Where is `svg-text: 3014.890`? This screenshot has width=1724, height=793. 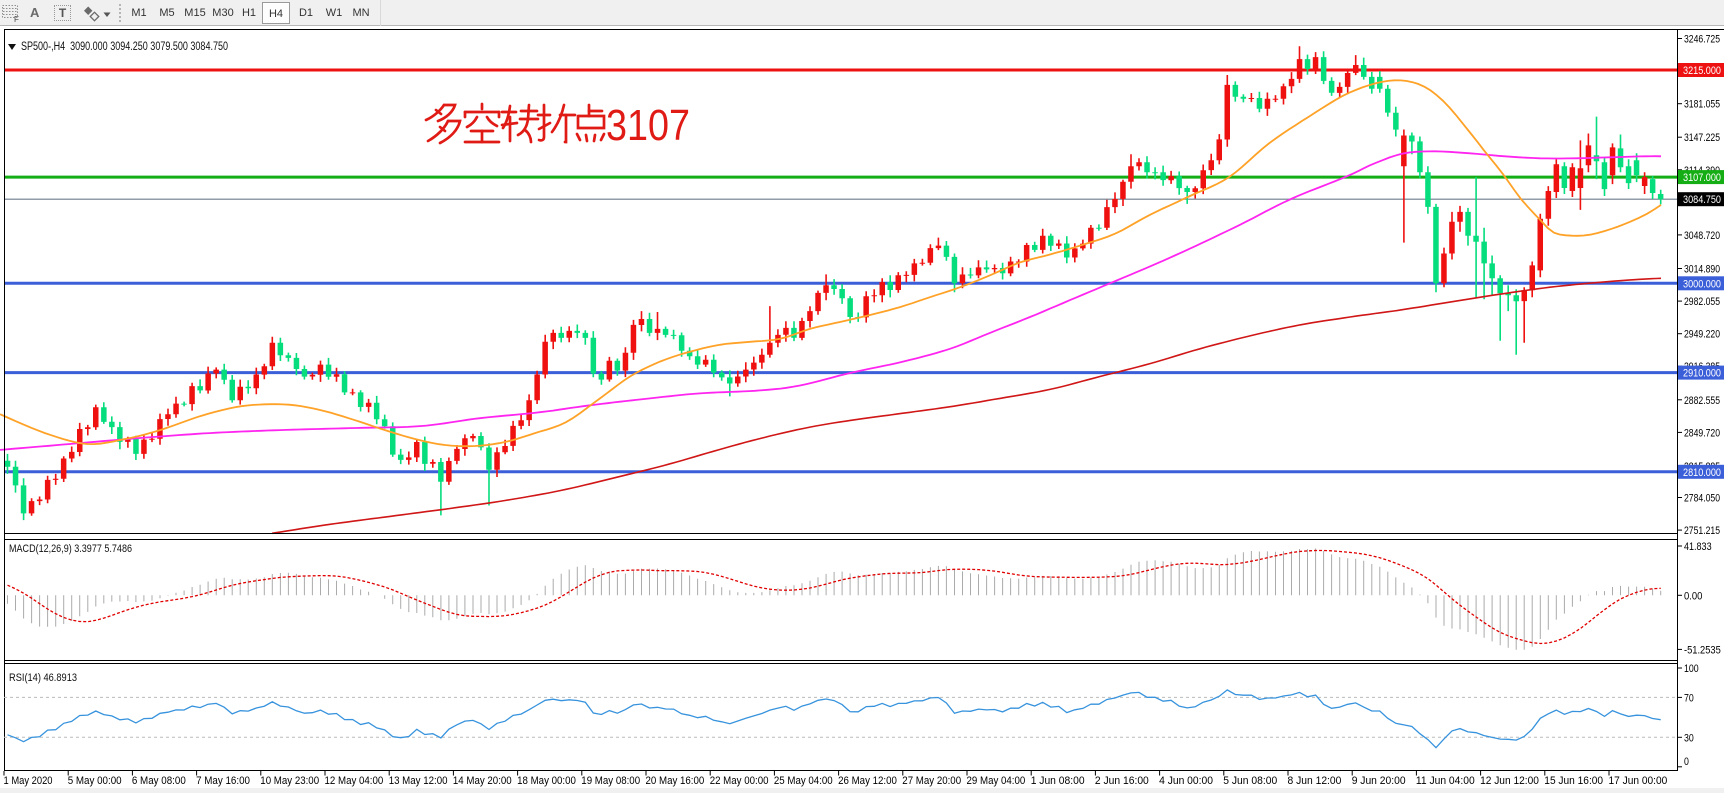 svg-text: 3014.890 is located at coordinates (1702, 270).